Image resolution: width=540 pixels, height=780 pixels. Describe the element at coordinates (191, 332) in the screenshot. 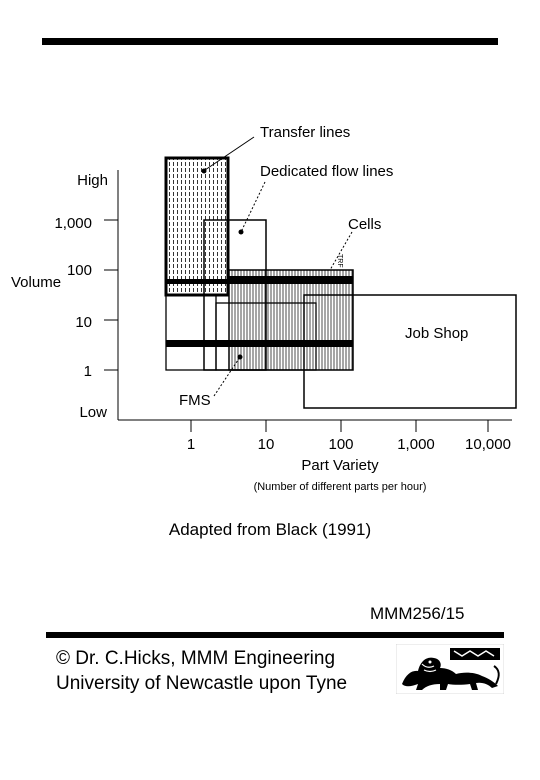

I see `transfer-lower-box` at that location.